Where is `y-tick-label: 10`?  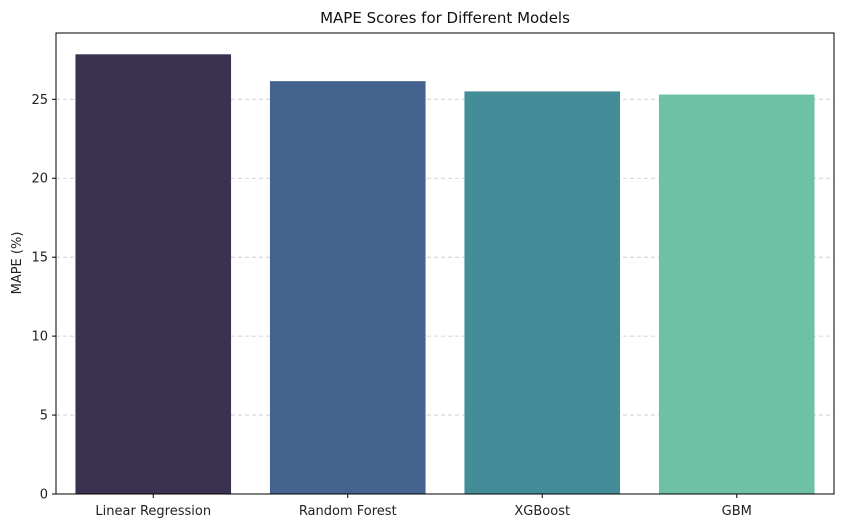 y-tick-label: 10 is located at coordinates (39, 337).